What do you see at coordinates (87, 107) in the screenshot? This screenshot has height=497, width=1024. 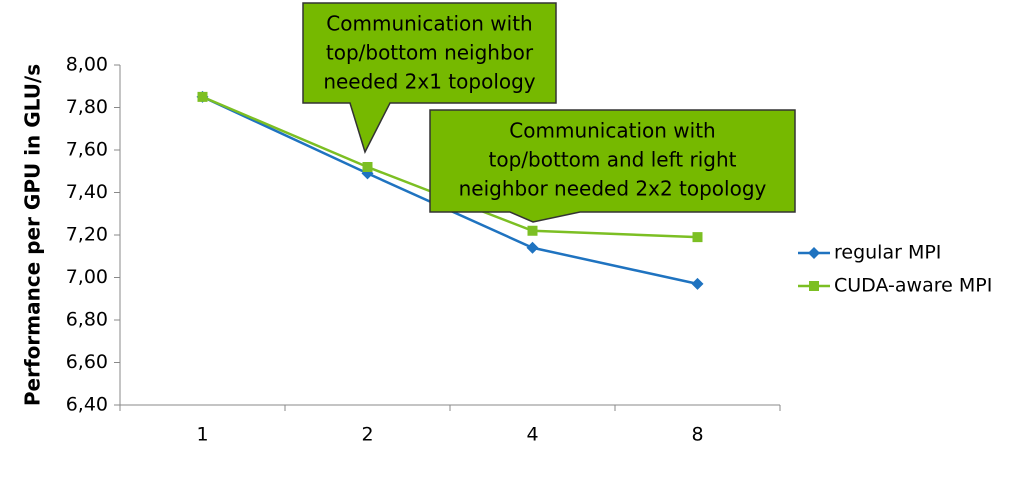 I see `y-tick-label: 7,80` at bounding box center [87, 107].